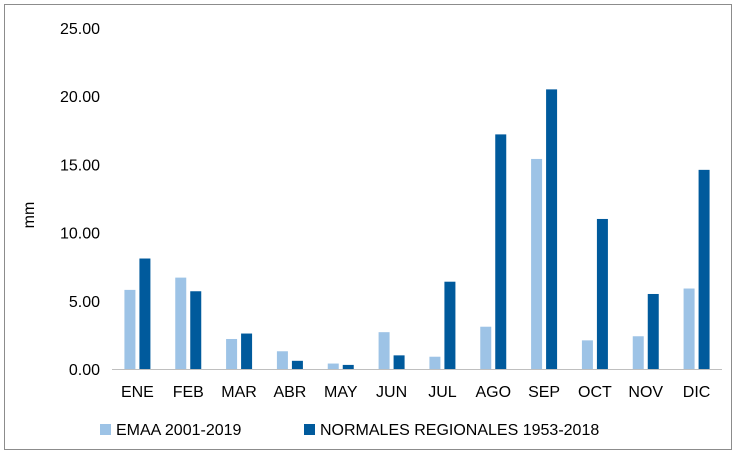 The image size is (738, 455). Describe the element at coordinates (544, 392) in the screenshot. I see `x-tick-label-sep: SEP` at that location.